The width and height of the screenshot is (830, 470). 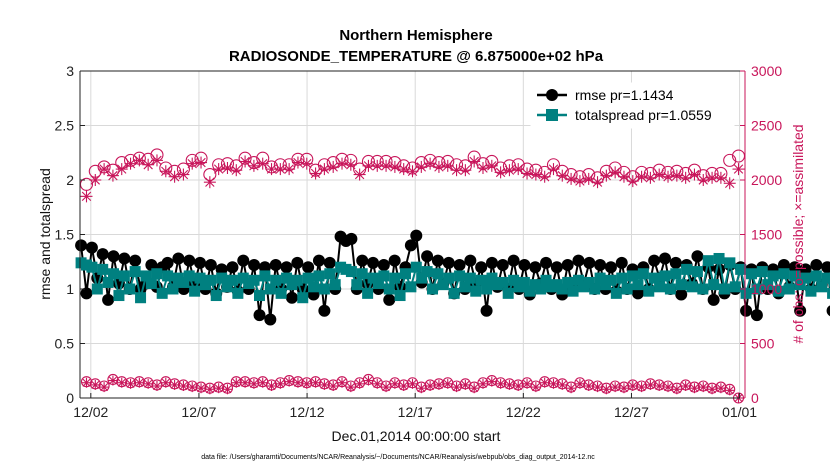 What do you see at coordinates (643, 115) in the screenshot?
I see `legend-totalspread-label: totalspread pr=1.0559` at bounding box center [643, 115].